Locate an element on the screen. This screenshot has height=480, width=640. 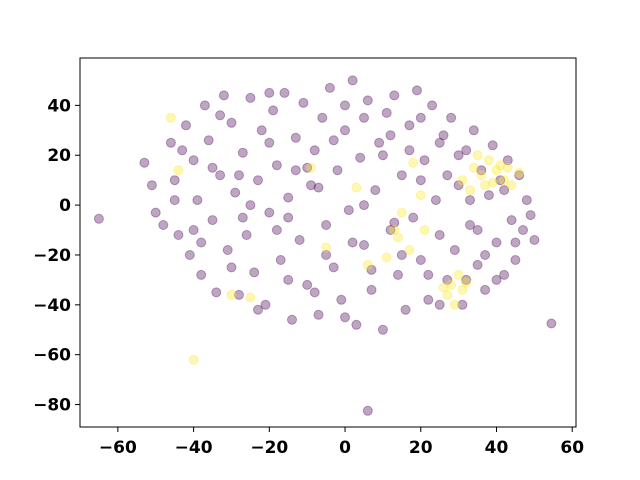
y-tick-label: 0 is located at coordinates (65, 206).